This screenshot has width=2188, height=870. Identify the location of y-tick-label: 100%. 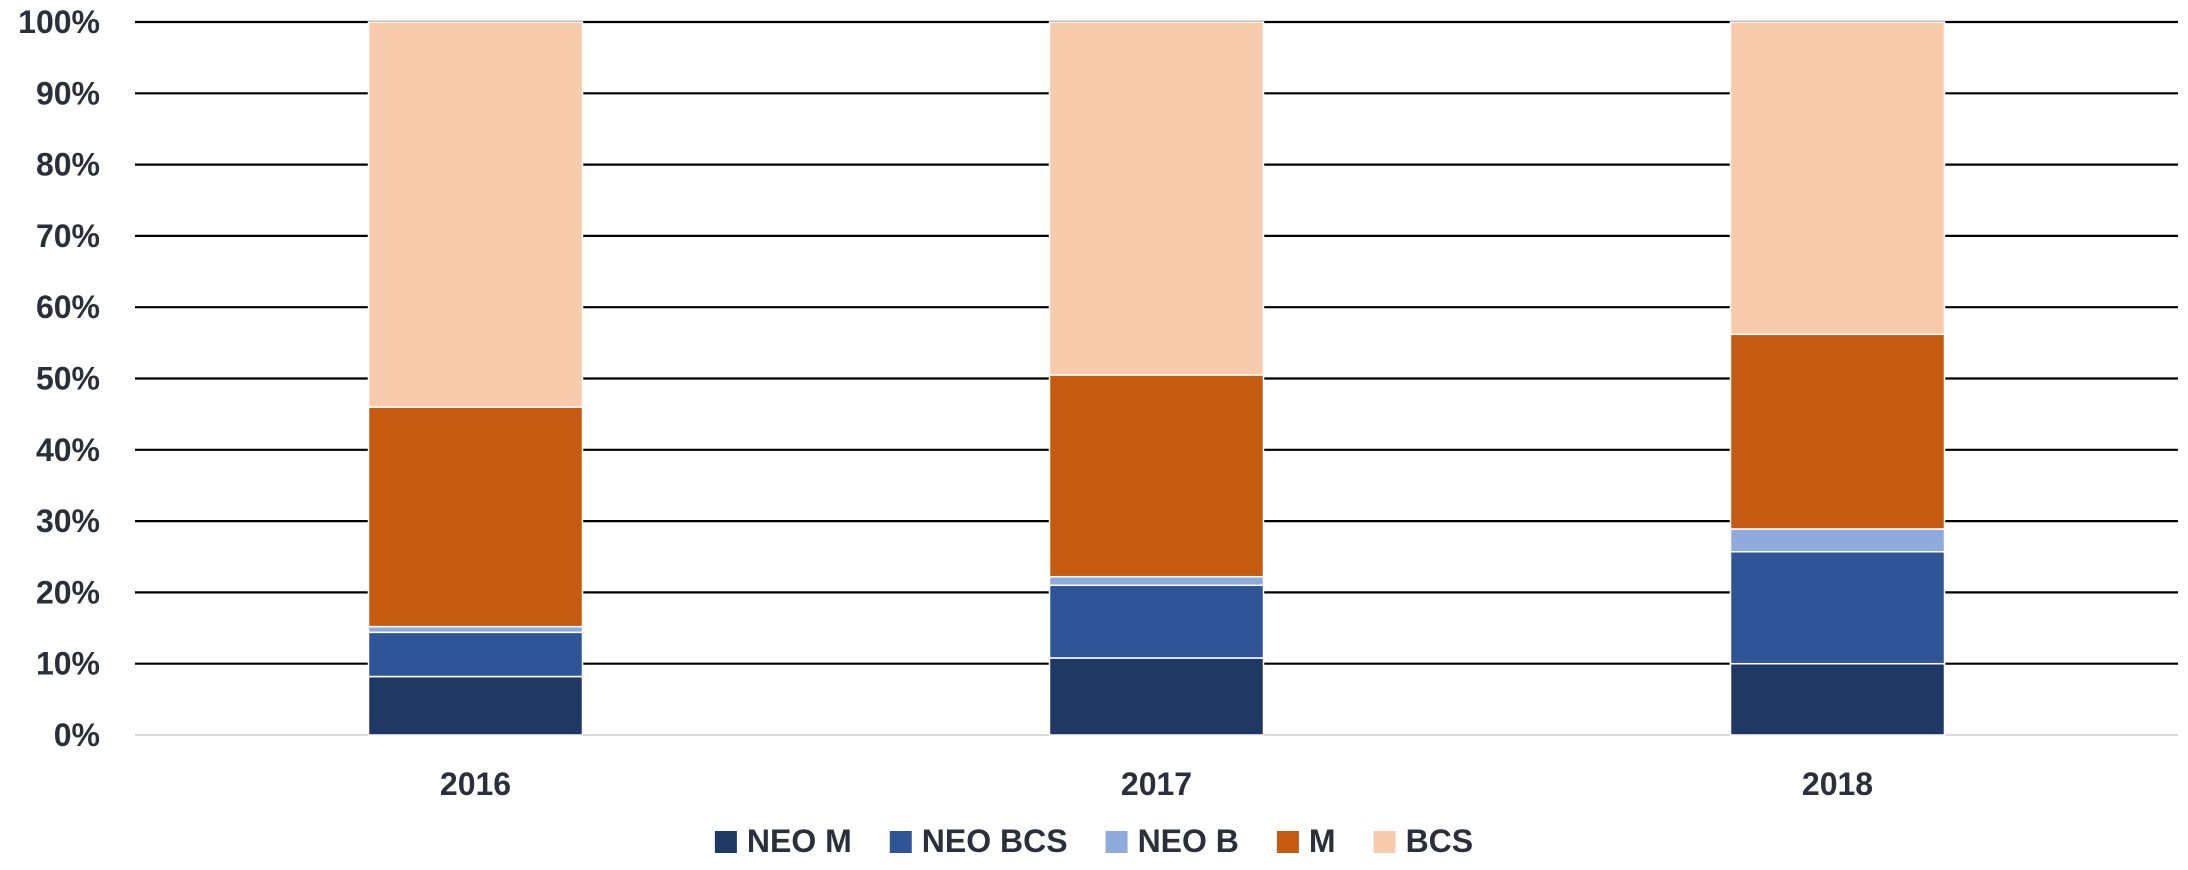
(59, 22).